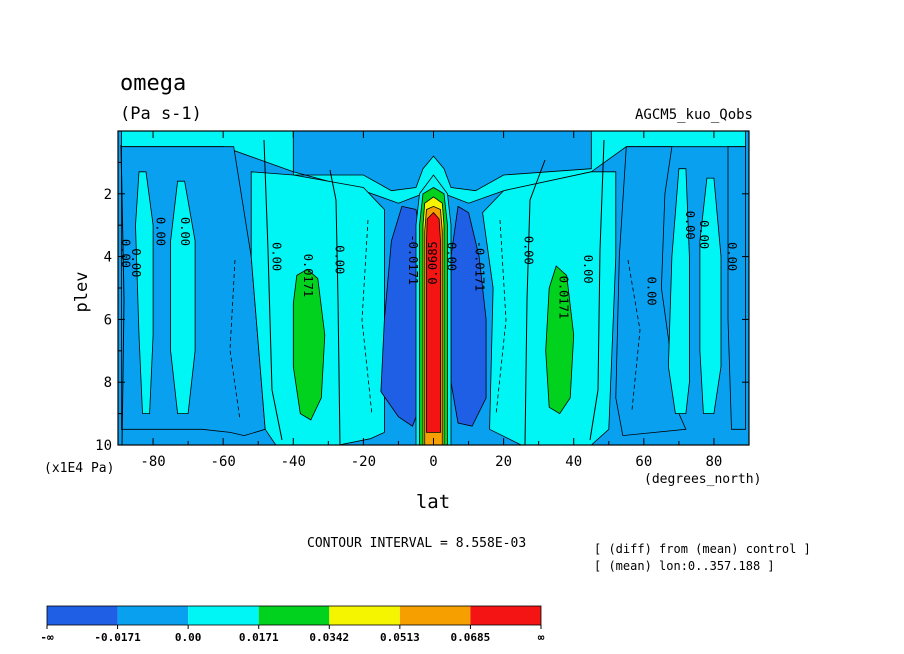 This screenshot has height=654, width=904. Describe the element at coordinates (416, 543) in the screenshot. I see `contour-interval-note: CONTOUR INTERVAL = 8.558E-03` at that location.